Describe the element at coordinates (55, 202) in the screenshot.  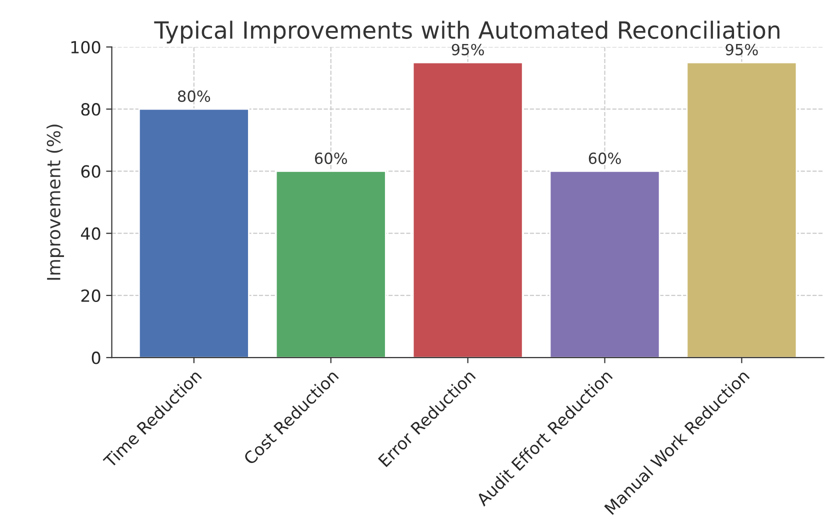
I see `y-axis-title: Improvement (%)` at that location.